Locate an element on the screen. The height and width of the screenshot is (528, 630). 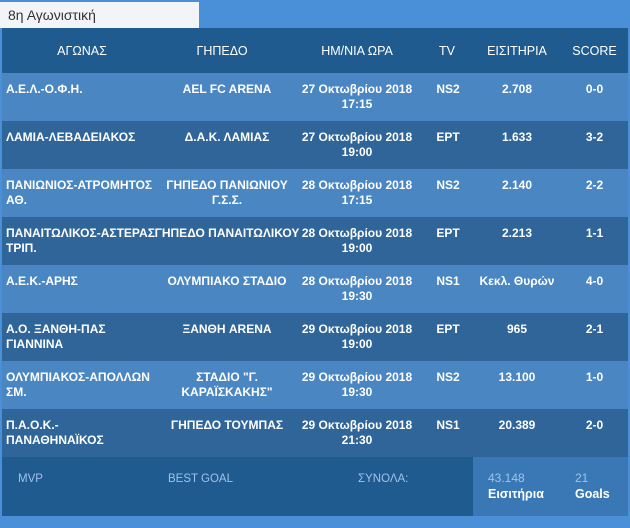
venue: ΣΤΑΔΙΟ "Γ. ΚΑΡΑΪΣΚΑΚΗΣ" is located at coordinates (227, 384).